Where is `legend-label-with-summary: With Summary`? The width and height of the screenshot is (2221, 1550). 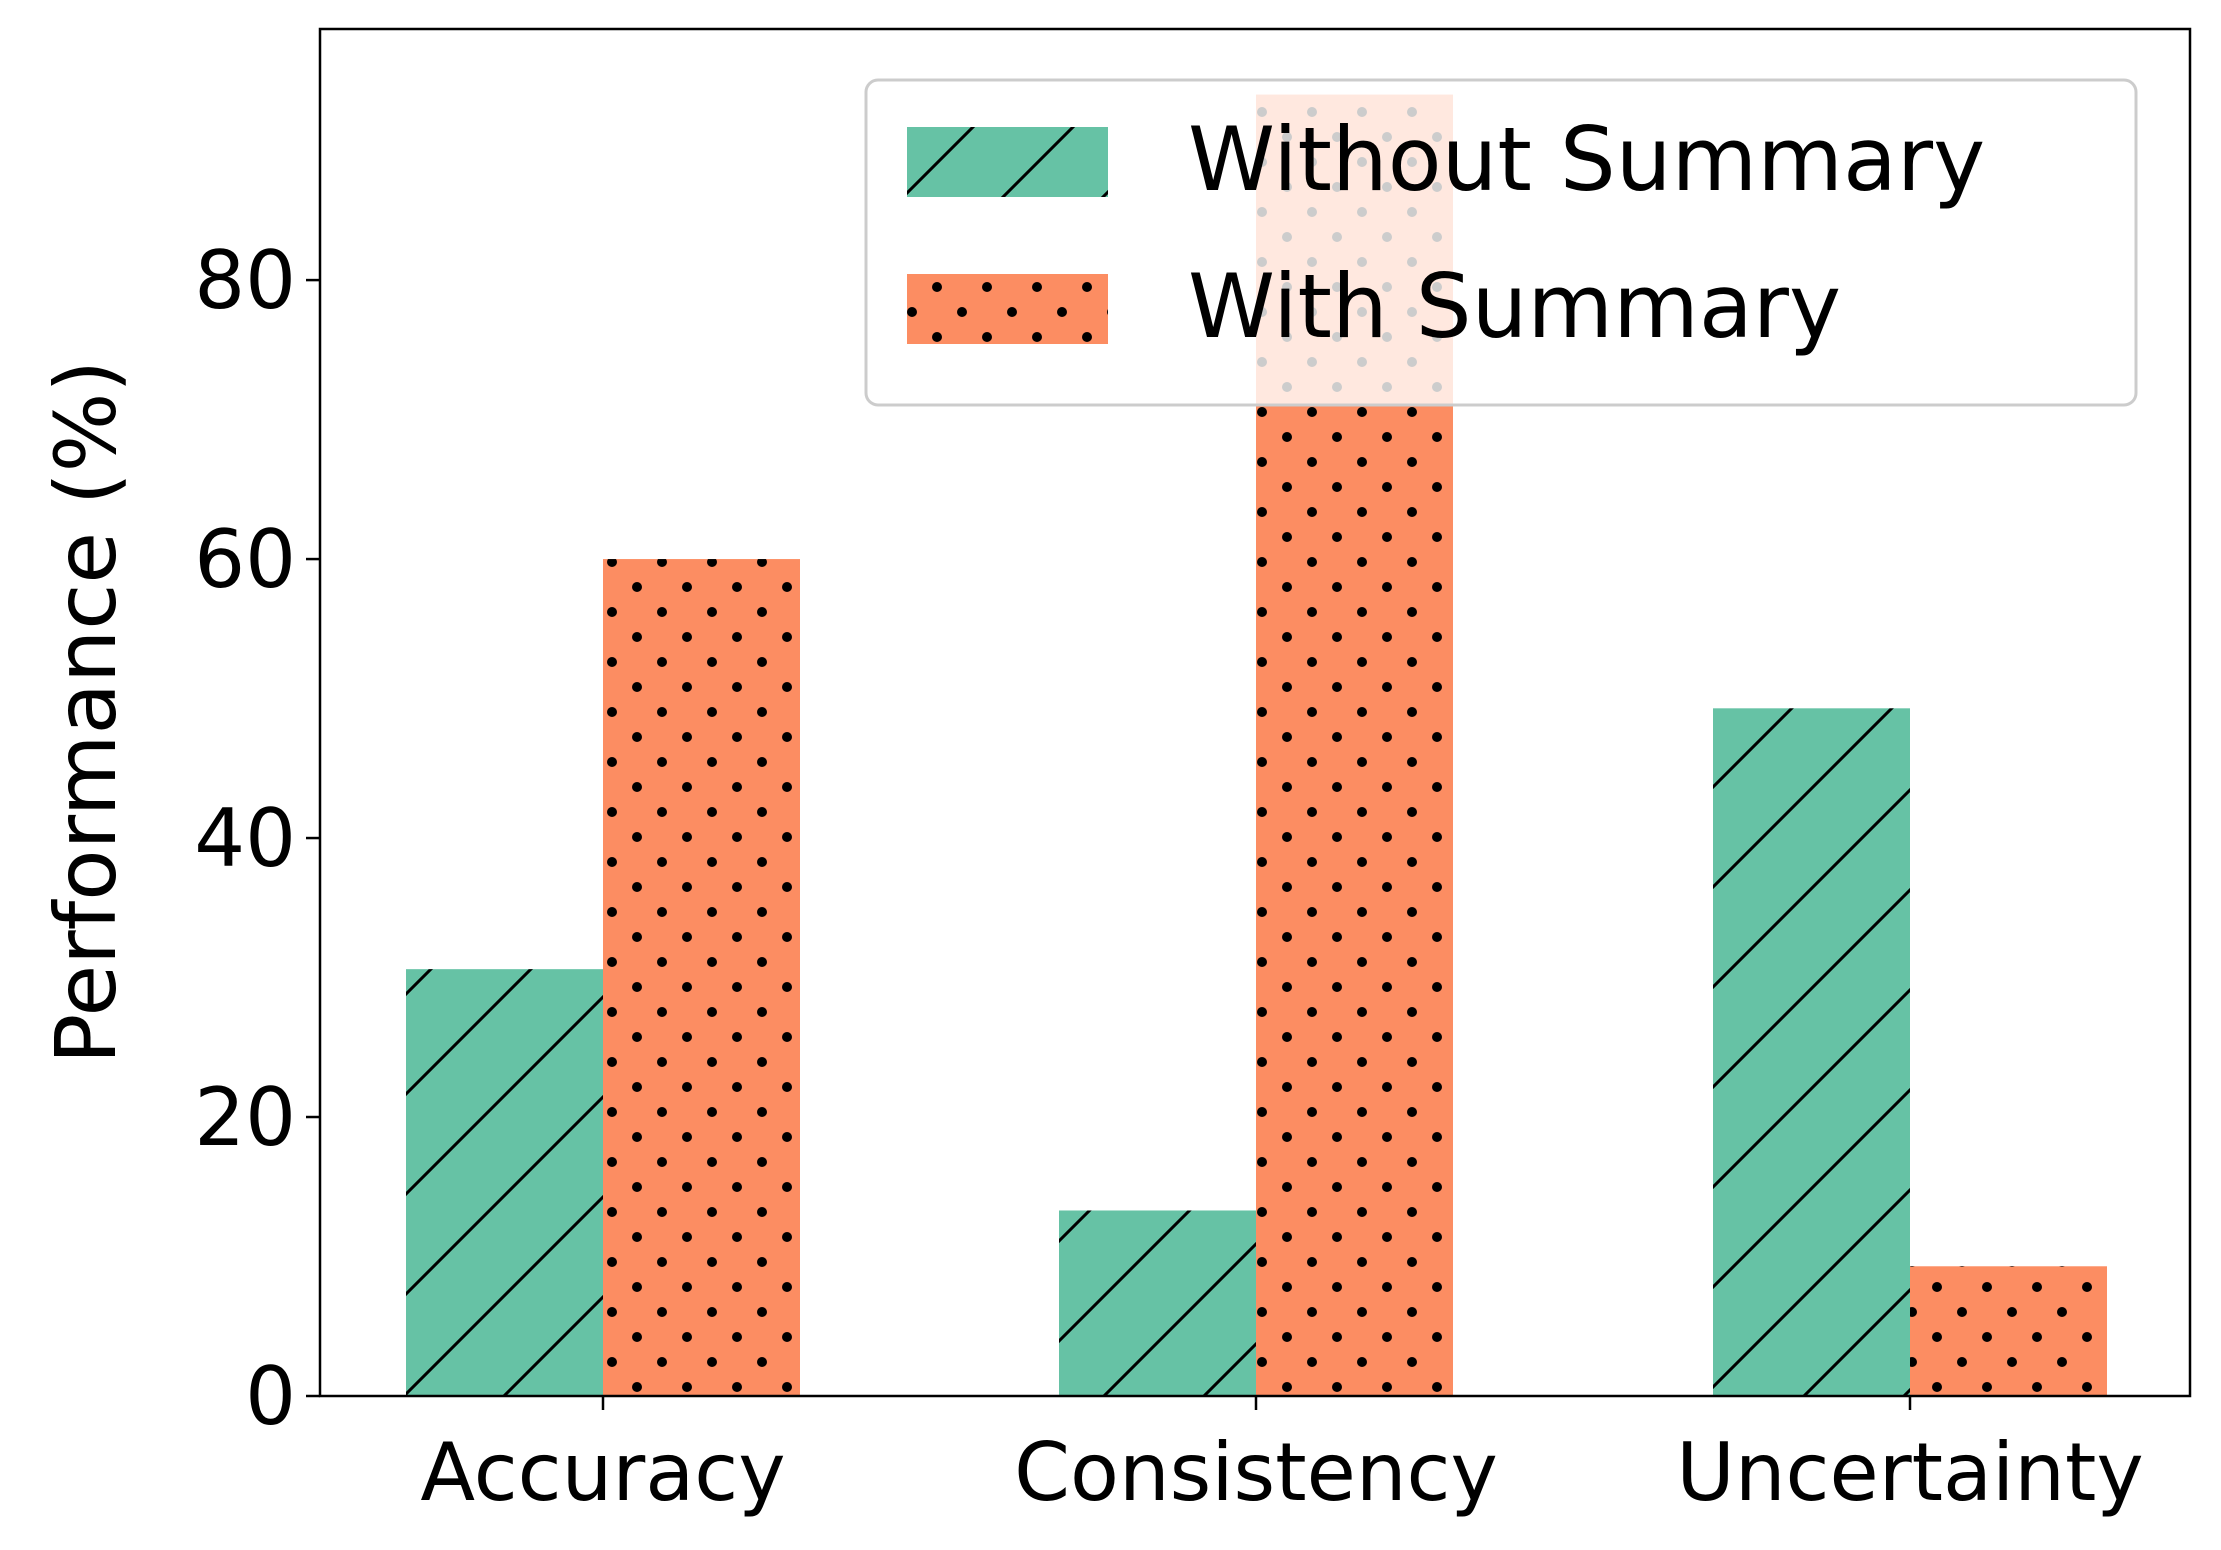 legend-label-with-summary: With Summary is located at coordinates (1514, 306).